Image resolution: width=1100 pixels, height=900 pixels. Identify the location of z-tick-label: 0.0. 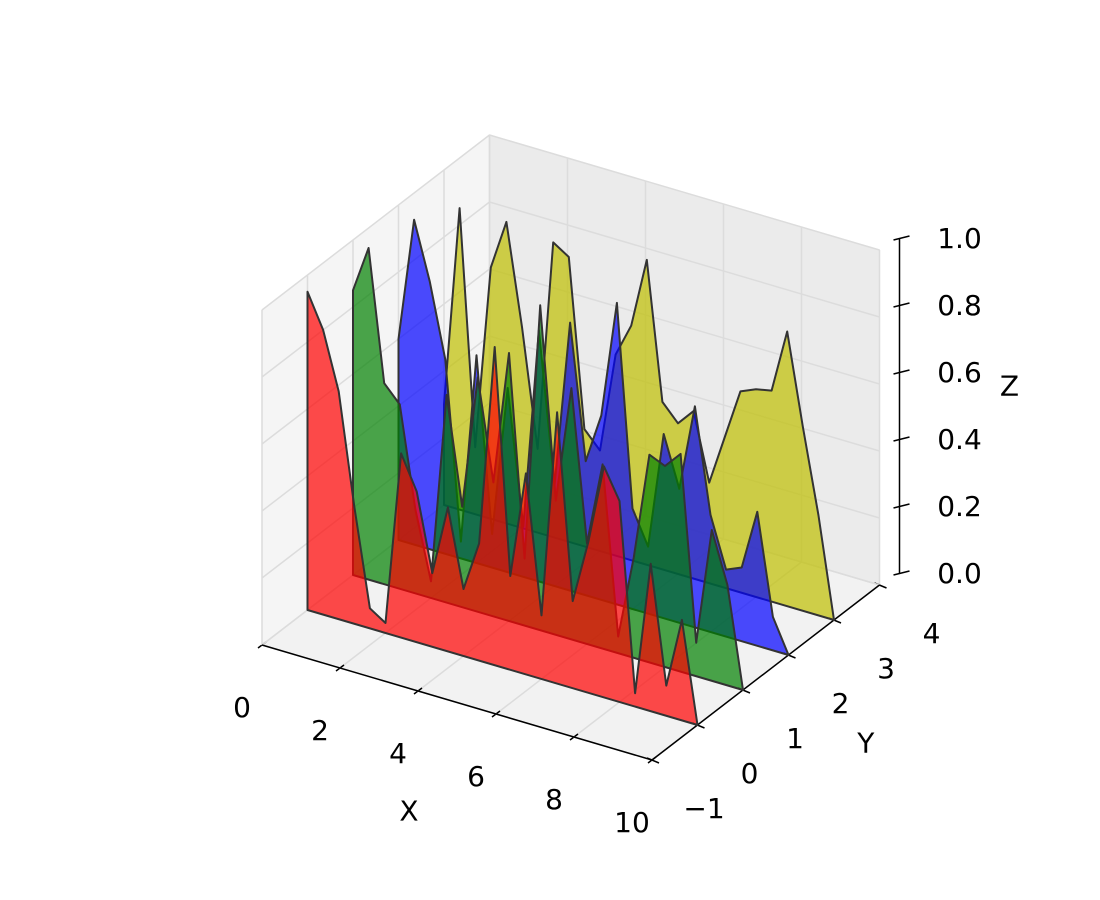
(959, 573).